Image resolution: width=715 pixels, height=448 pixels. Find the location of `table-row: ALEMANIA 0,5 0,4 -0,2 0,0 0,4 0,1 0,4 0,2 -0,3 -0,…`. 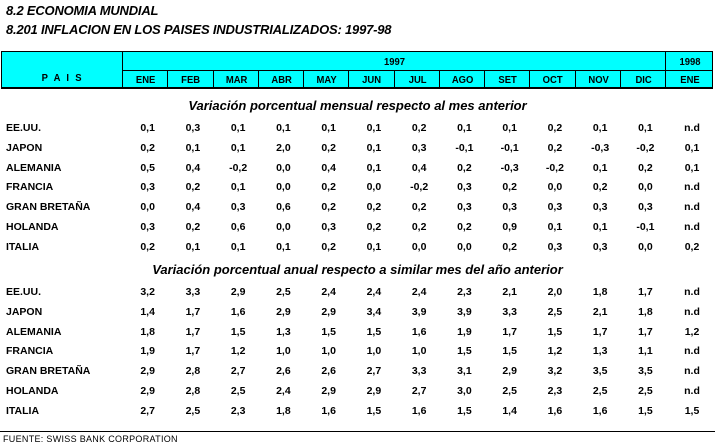

table-row: ALEMANIA 0,5 0,4 -0,2 0,0 0,4 0,1 0,4 0,2 -0,3 -0,… is located at coordinates (357, 170).